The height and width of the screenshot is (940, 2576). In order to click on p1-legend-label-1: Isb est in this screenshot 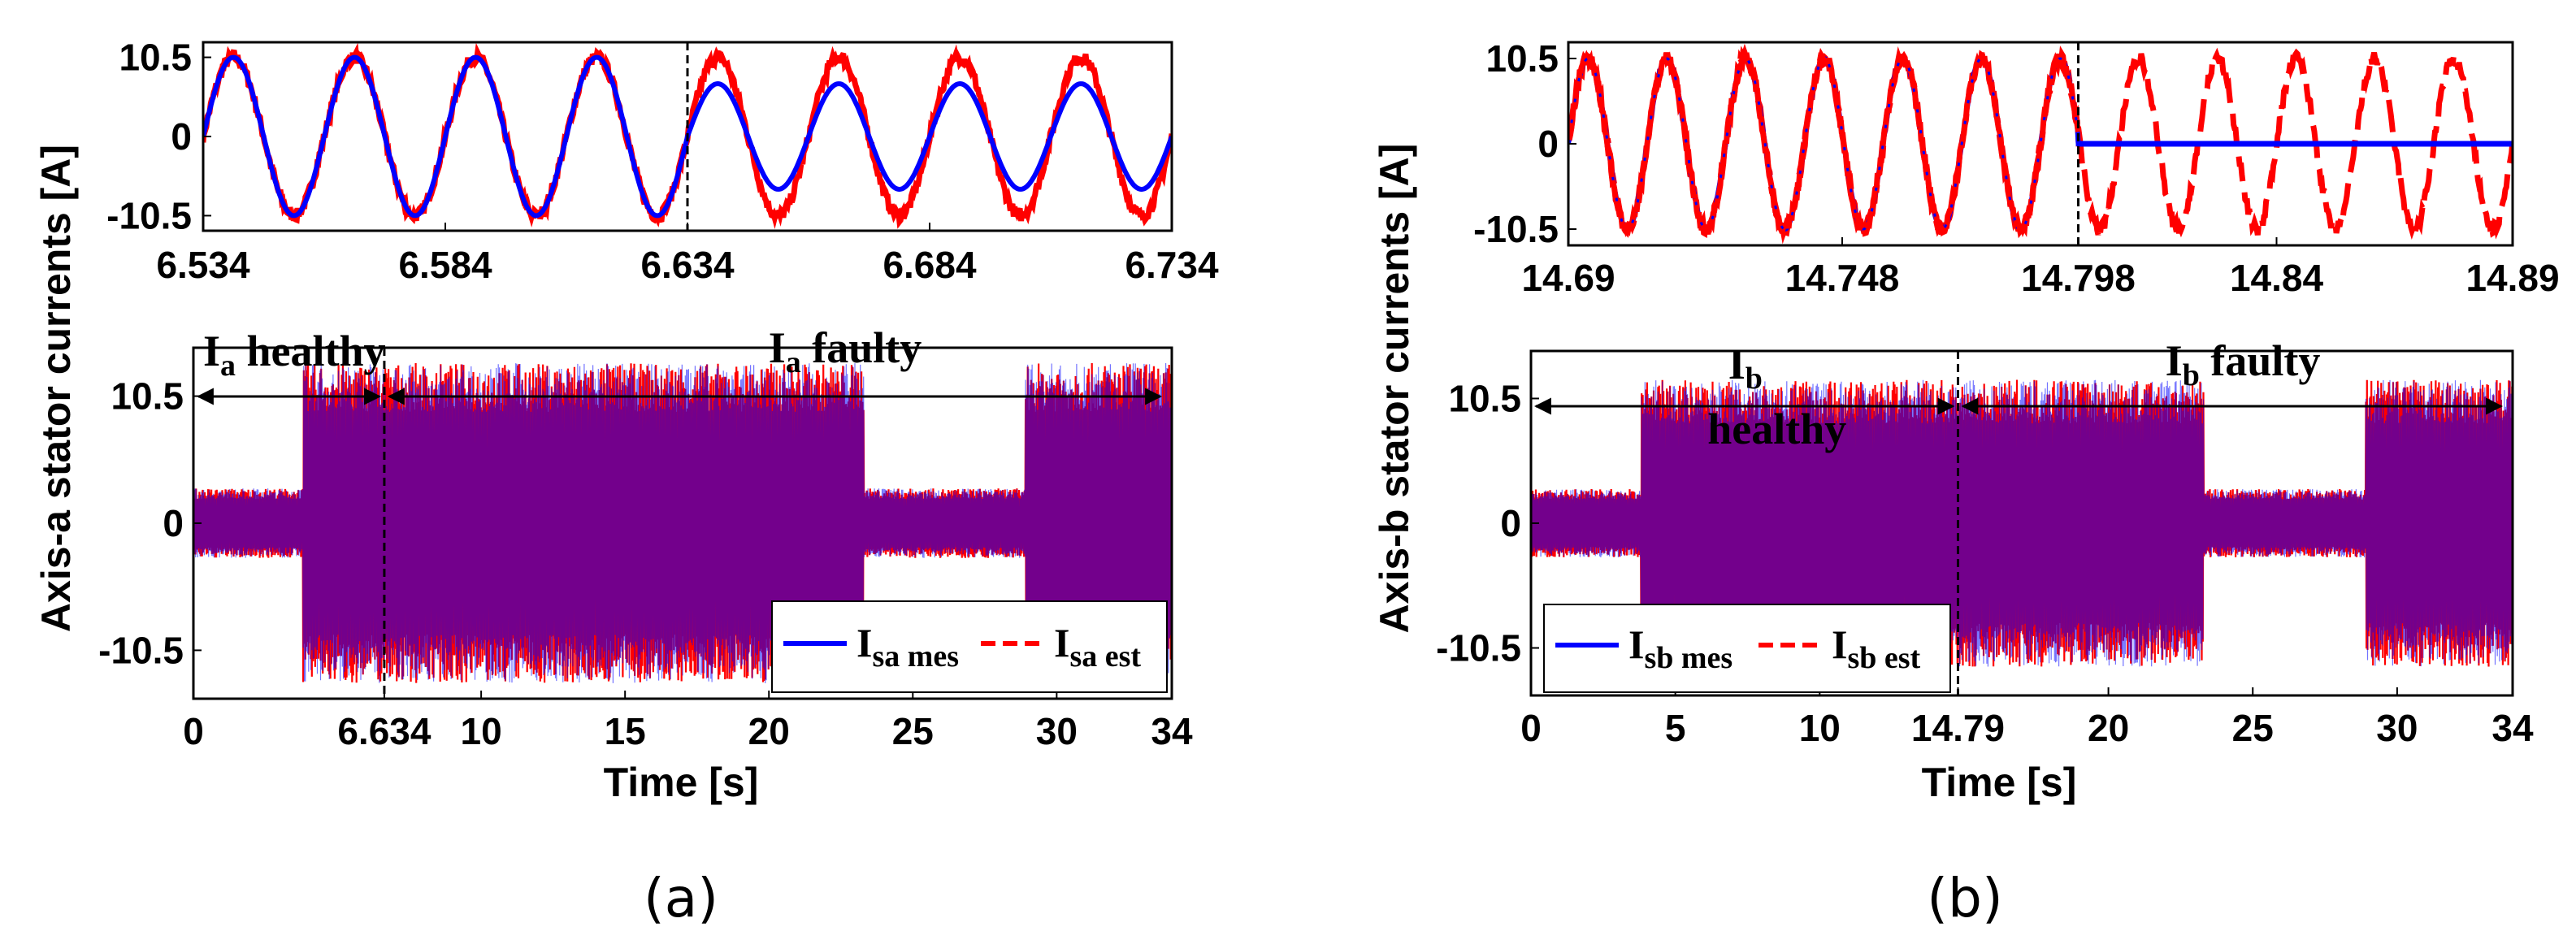, I will do `click(1876, 648)`.